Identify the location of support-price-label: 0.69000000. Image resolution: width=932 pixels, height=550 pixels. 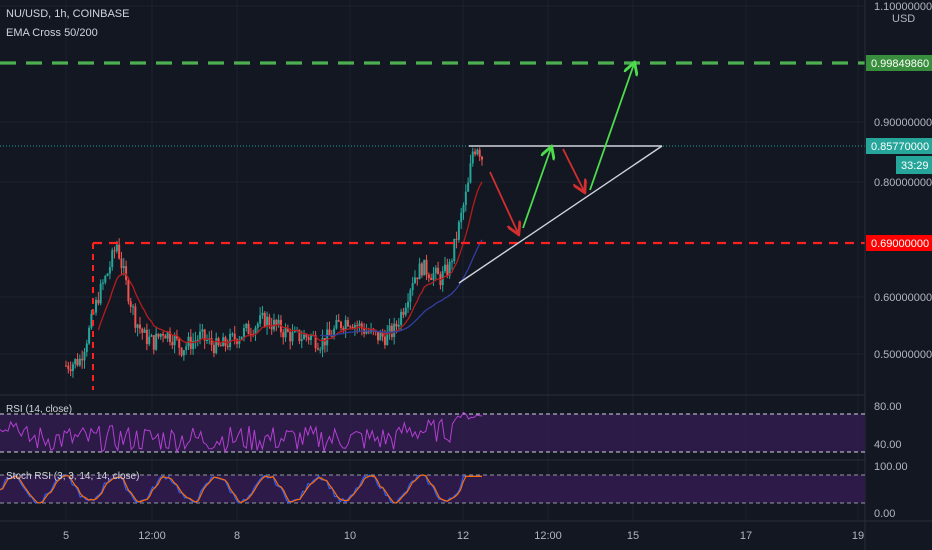
(900, 244).